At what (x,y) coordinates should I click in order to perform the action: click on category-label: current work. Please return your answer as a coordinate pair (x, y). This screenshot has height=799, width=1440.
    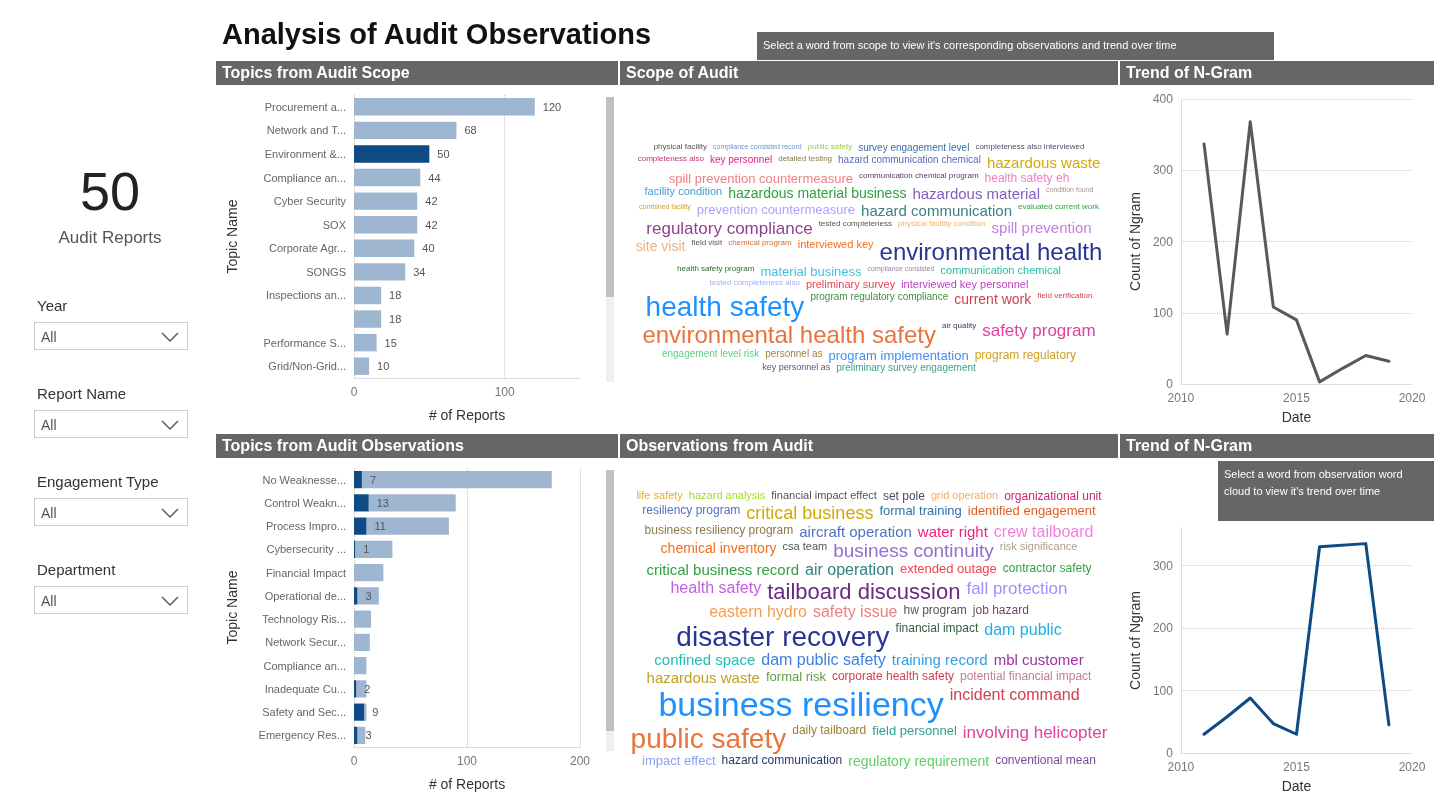
    Looking at the image, I should click on (993, 299).